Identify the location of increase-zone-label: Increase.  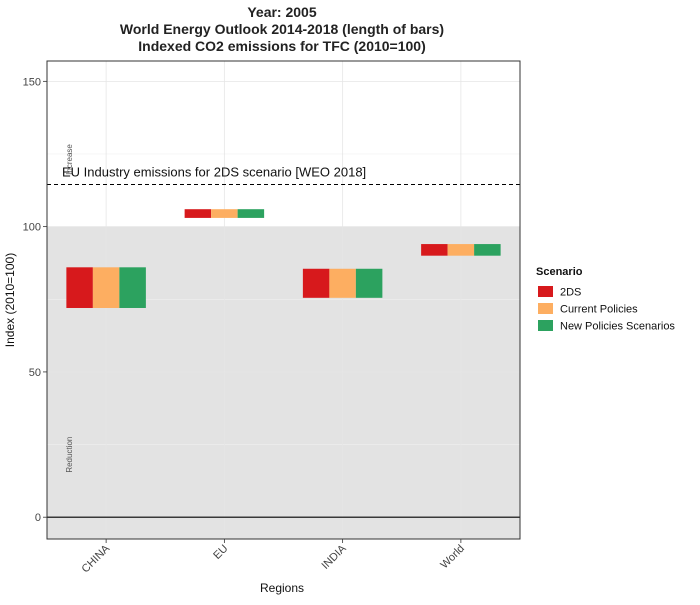
(69, 159).